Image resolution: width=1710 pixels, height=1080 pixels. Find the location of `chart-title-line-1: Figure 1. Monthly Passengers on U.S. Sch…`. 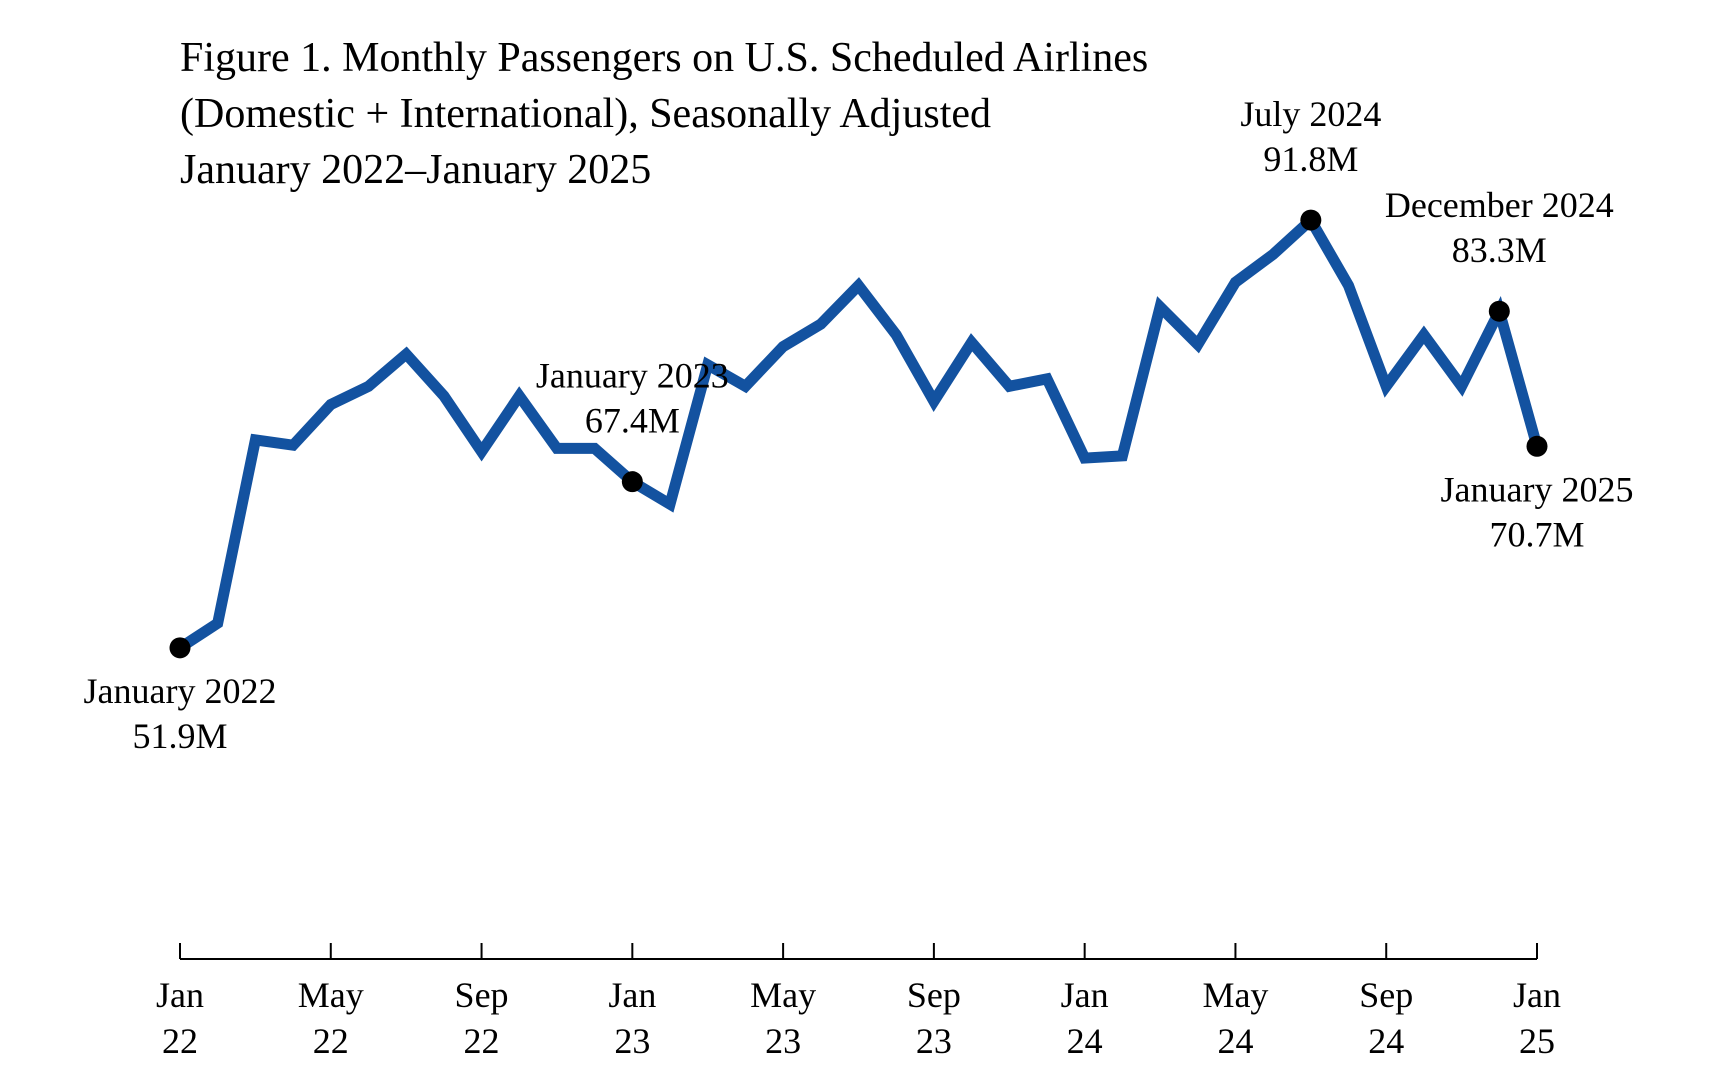

chart-title-line-1: Figure 1. Monthly Passengers on U.S. Sch… is located at coordinates (664, 58).